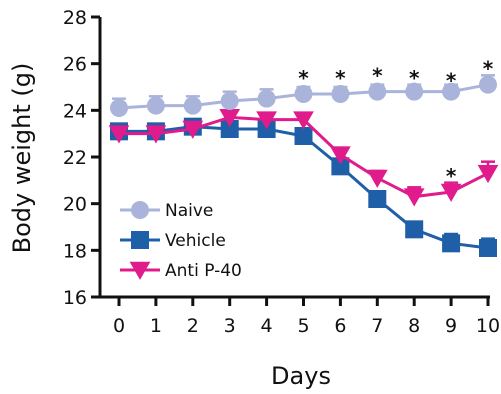  Describe the element at coordinates (195, 241) in the screenshot. I see `legend-label: Vehicle` at that location.